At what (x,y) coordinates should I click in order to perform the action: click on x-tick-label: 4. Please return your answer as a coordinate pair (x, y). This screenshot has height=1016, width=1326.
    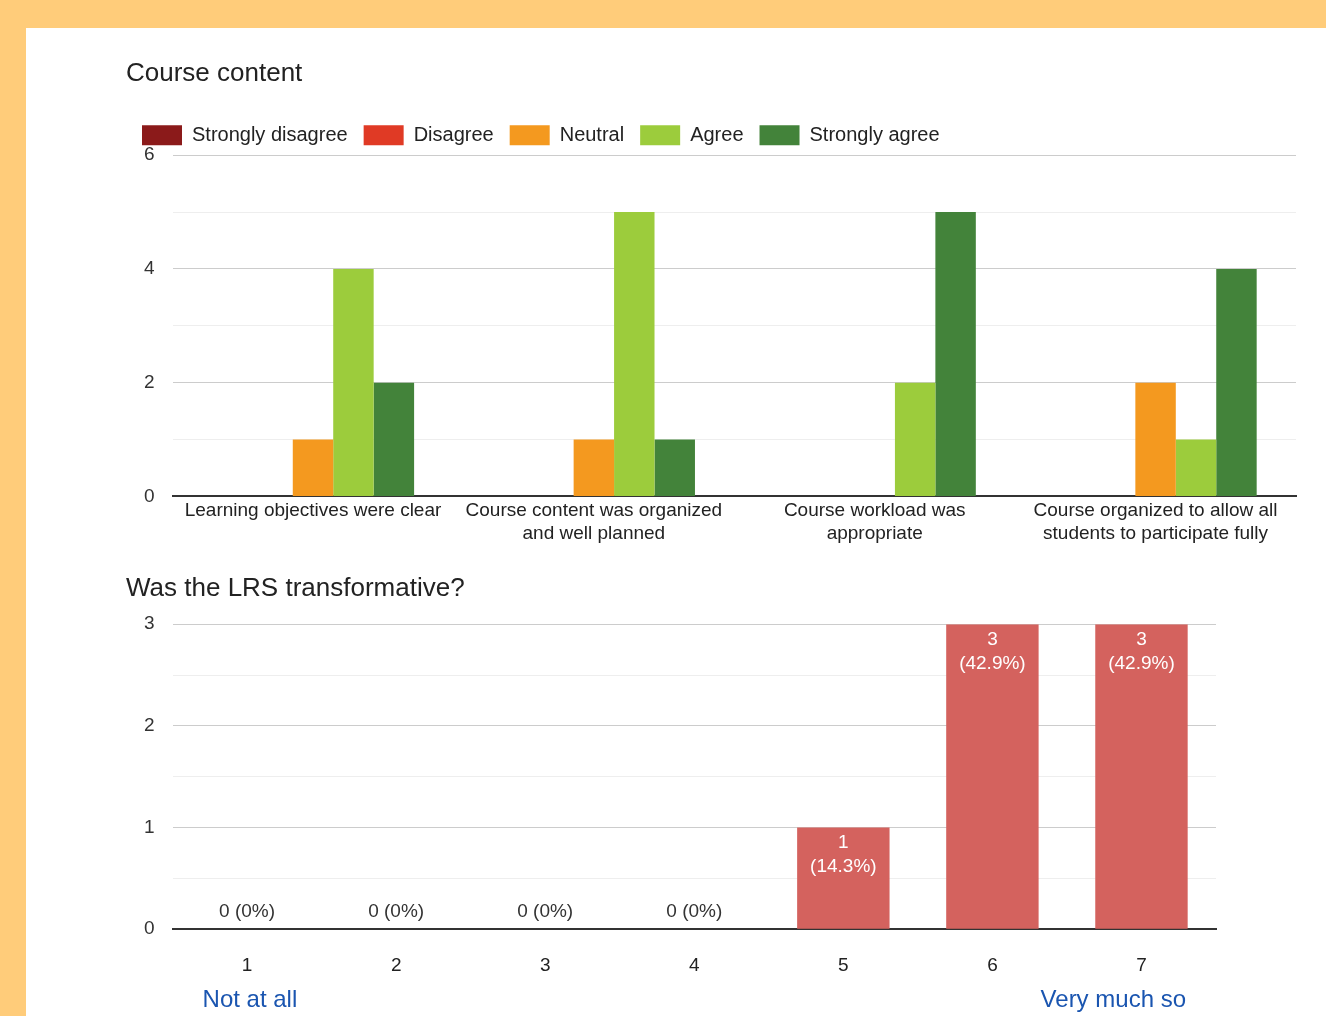
    Looking at the image, I should click on (694, 964).